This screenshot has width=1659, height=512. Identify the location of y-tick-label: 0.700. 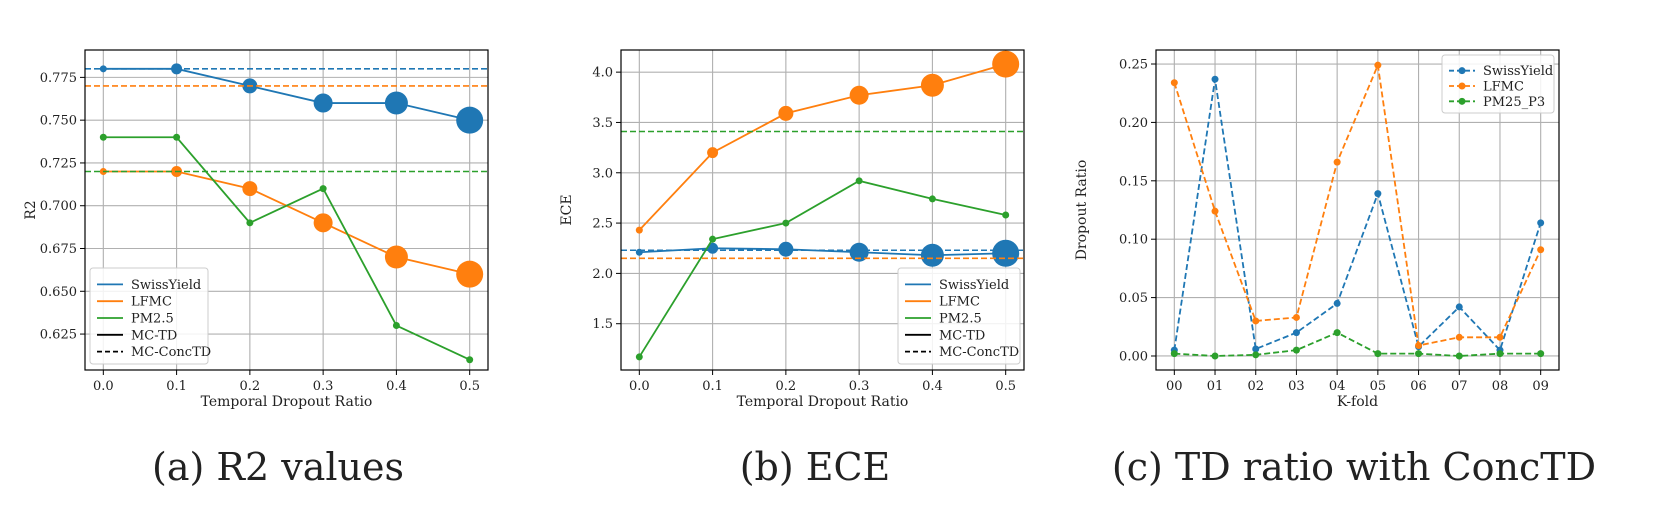
(58, 206).